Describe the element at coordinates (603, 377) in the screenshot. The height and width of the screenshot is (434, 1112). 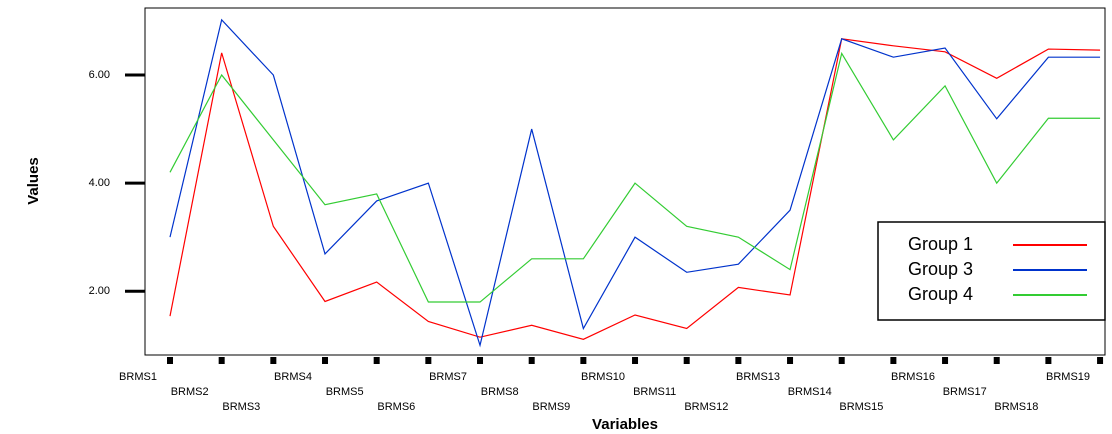
I see `x-tick-label: BRMS10` at that location.